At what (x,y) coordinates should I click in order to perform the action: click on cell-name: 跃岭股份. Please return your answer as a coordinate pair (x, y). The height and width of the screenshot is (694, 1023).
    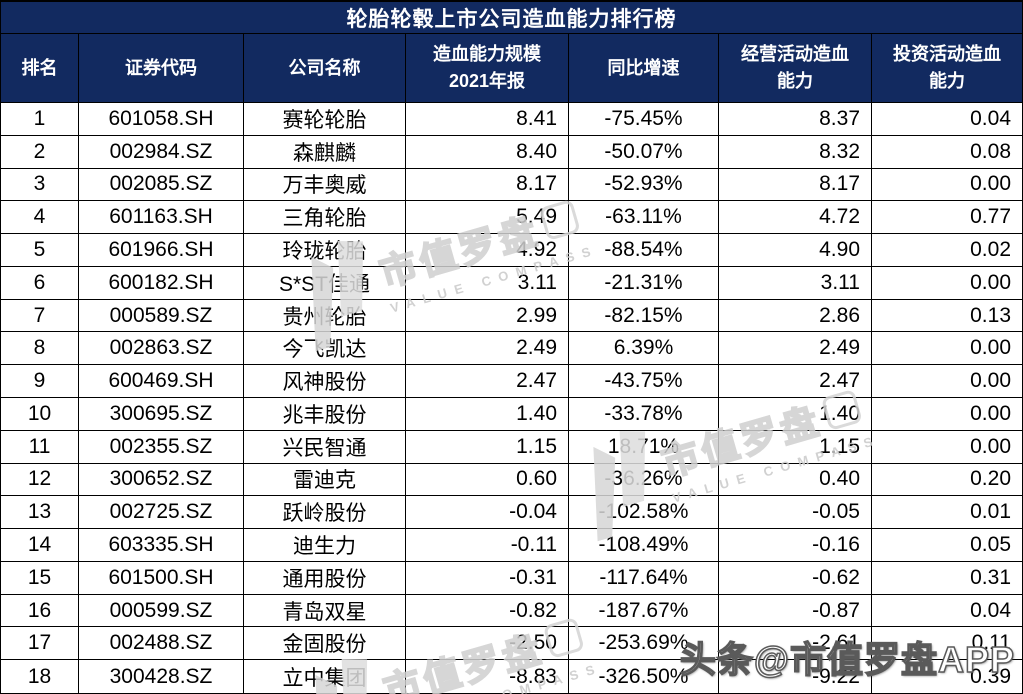
    Looking at the image, I should click on (325, 512).